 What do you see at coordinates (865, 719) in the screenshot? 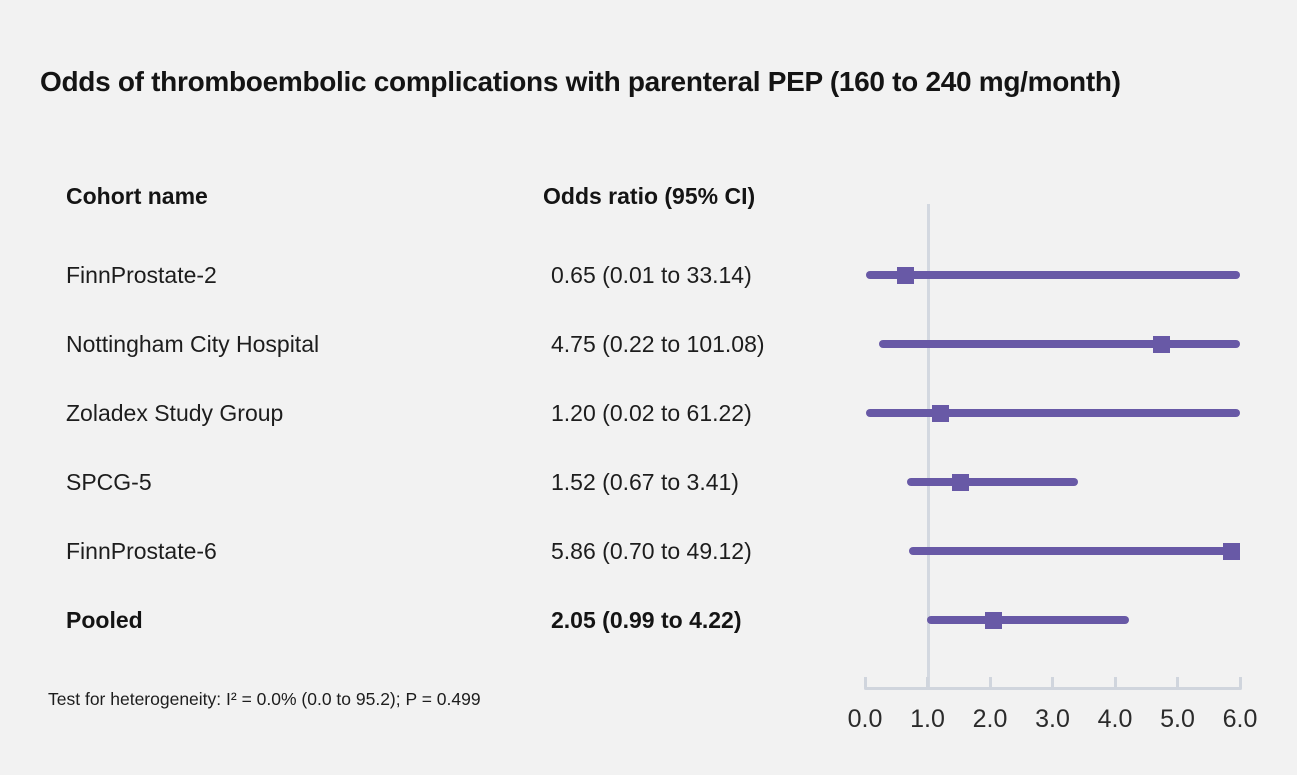
I see `axis-tick-label: 0.0` at bounding box center [865, 719].